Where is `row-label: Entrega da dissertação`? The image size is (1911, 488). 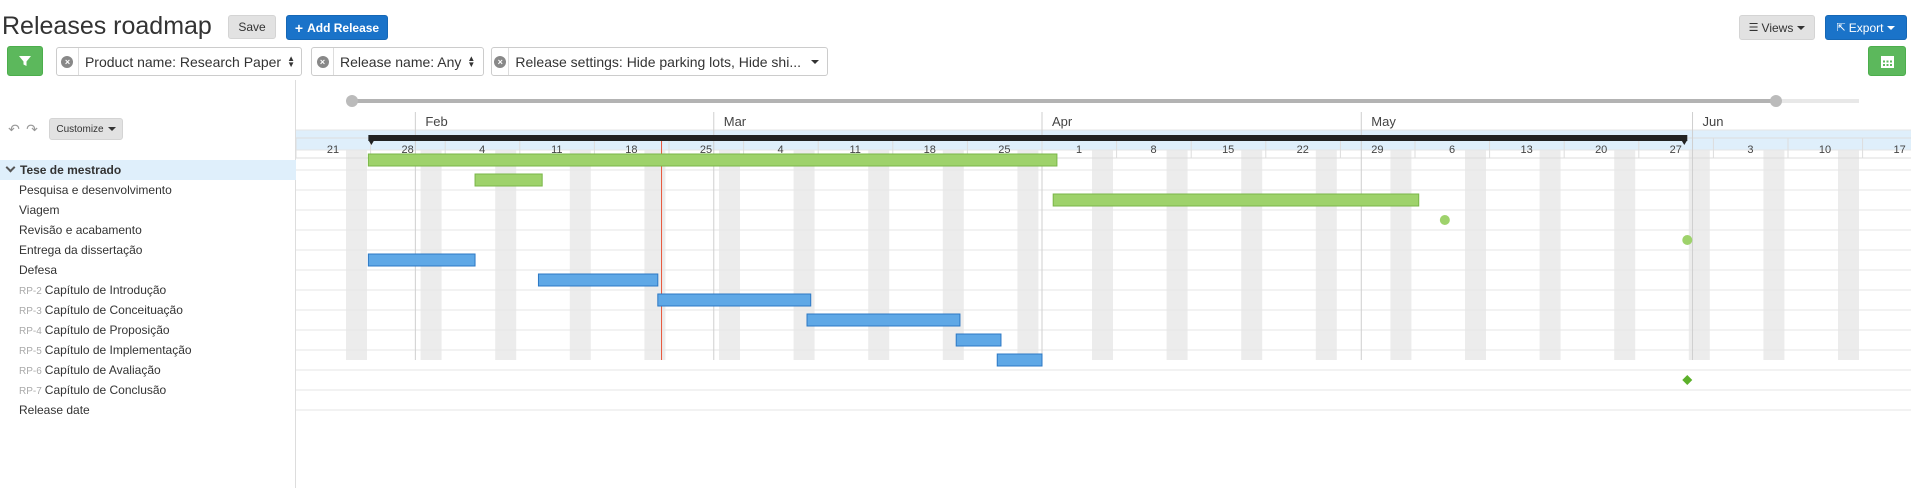
row-label: Entrega da dissertação is located at coordinates (81, 250).